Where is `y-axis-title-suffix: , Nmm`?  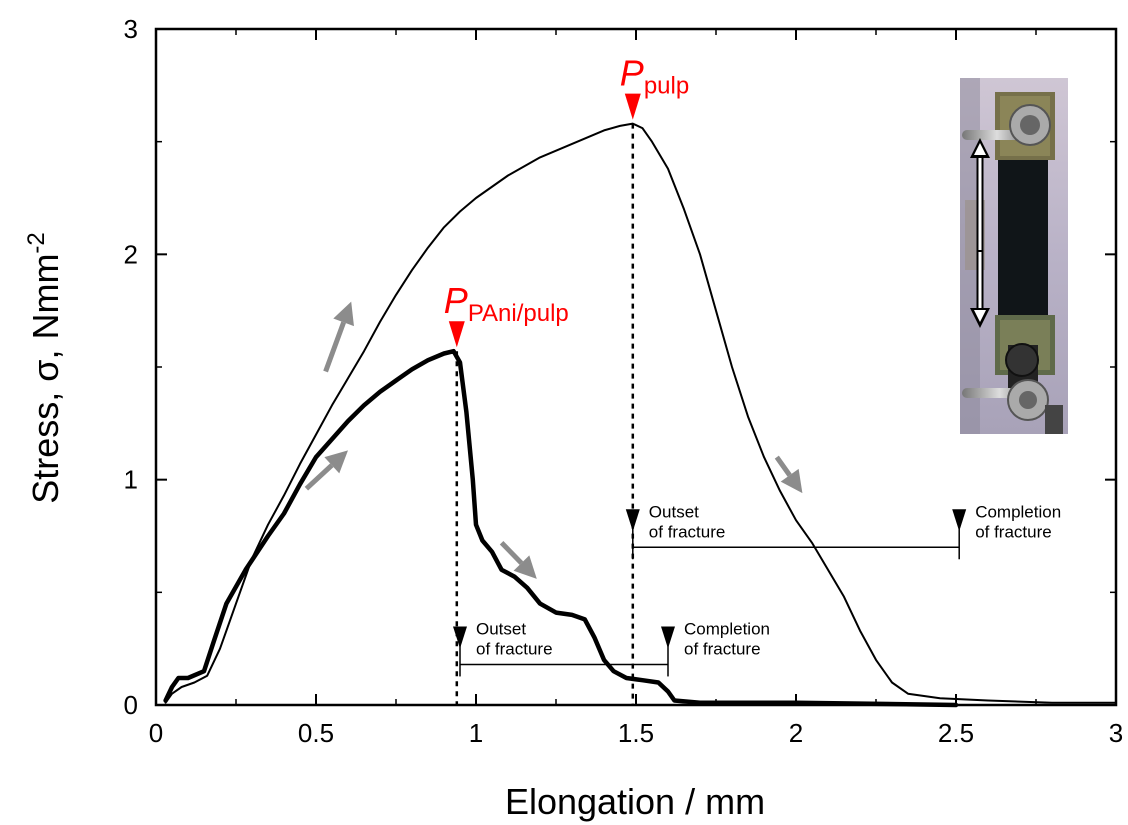 y-axis-title-suffix: , Nmm is located at coordinates (45, 307).